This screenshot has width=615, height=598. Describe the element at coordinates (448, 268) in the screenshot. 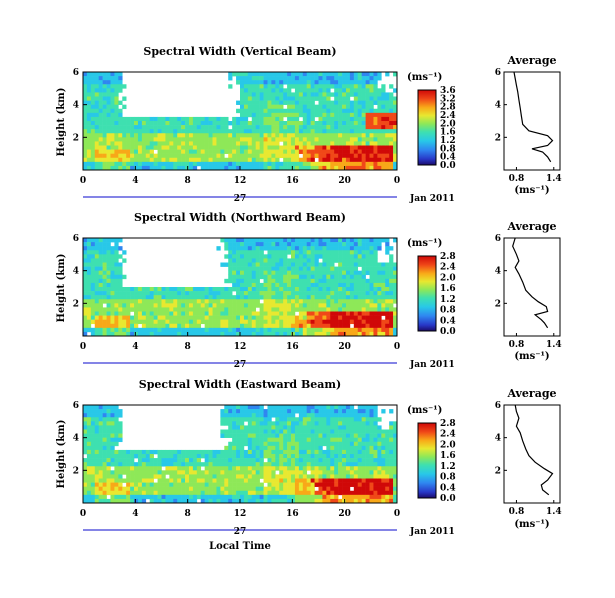

I see `colorbar-tick-label: 2.4` at that location.